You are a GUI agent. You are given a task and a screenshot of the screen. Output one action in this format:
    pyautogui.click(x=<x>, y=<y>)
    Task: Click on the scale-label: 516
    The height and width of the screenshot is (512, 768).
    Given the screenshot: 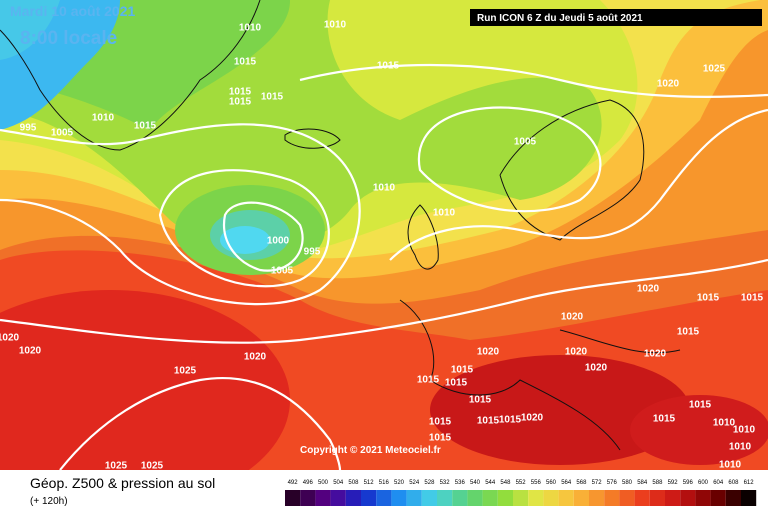 What is the action you would take?
    pyautogui.click(x=384, y=483)
    